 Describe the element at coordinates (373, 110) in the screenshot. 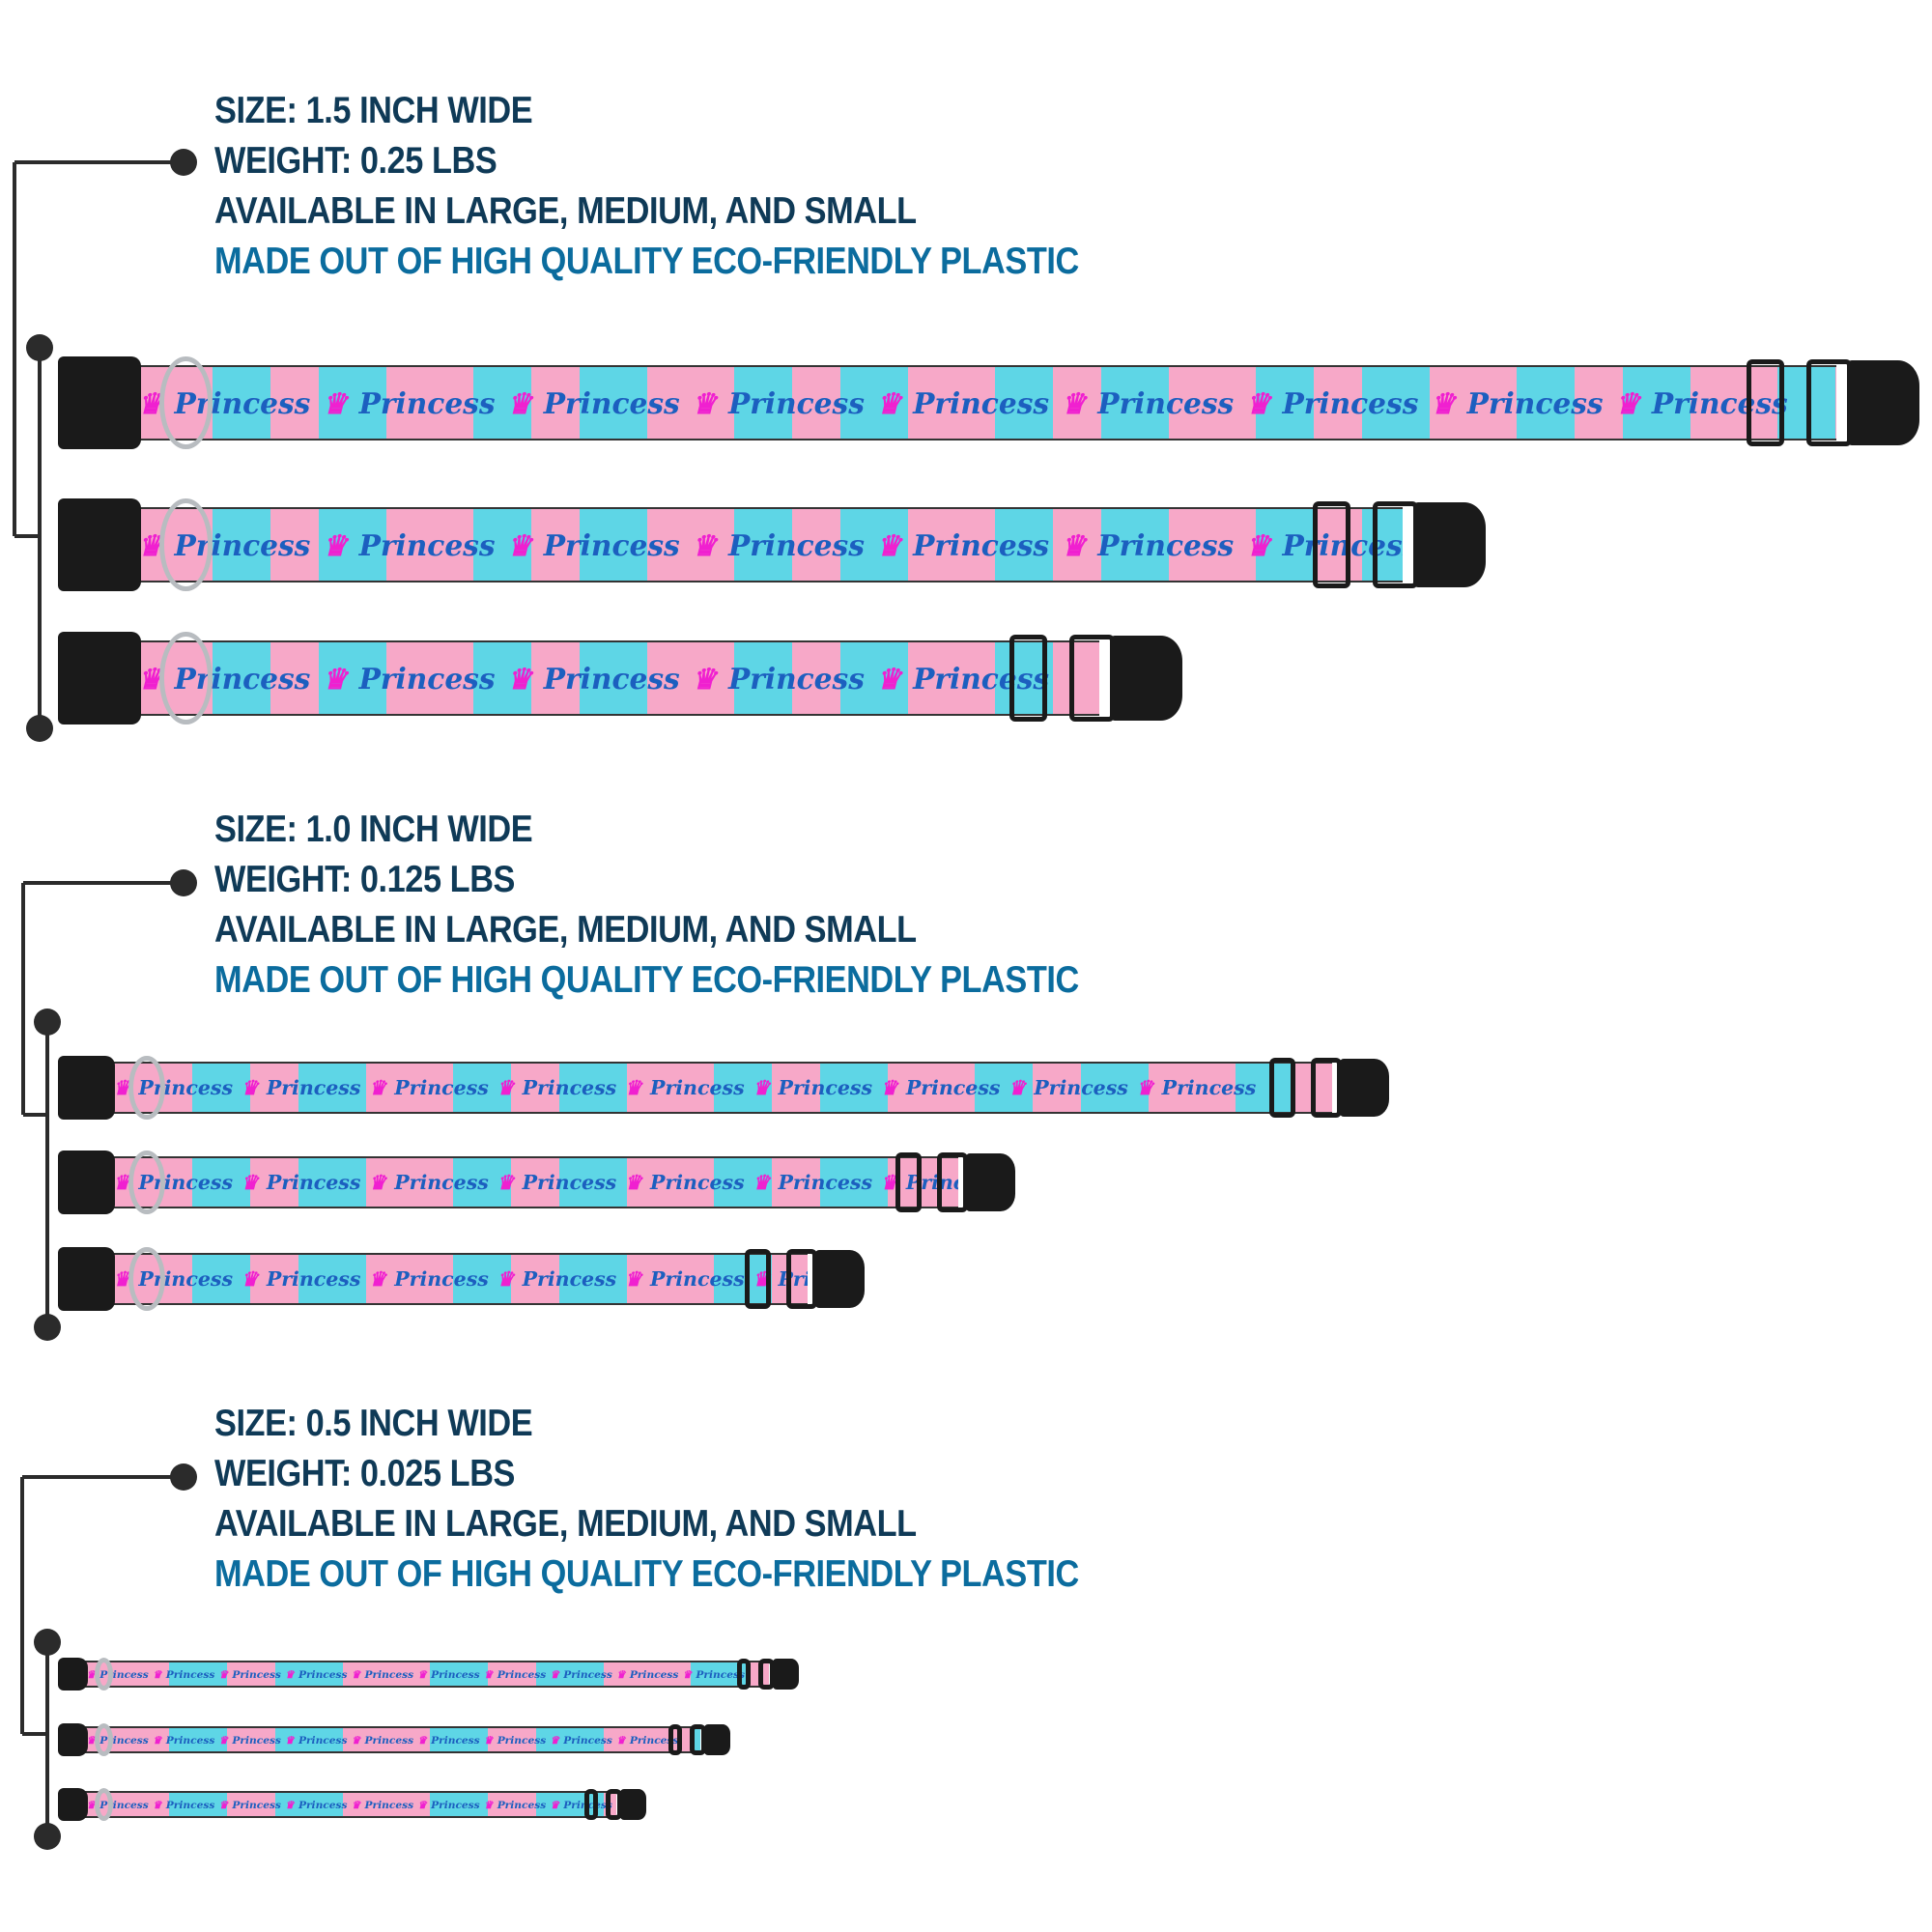

I see `size-label: SIZE: 1.5 INCH WIDE` at that location.